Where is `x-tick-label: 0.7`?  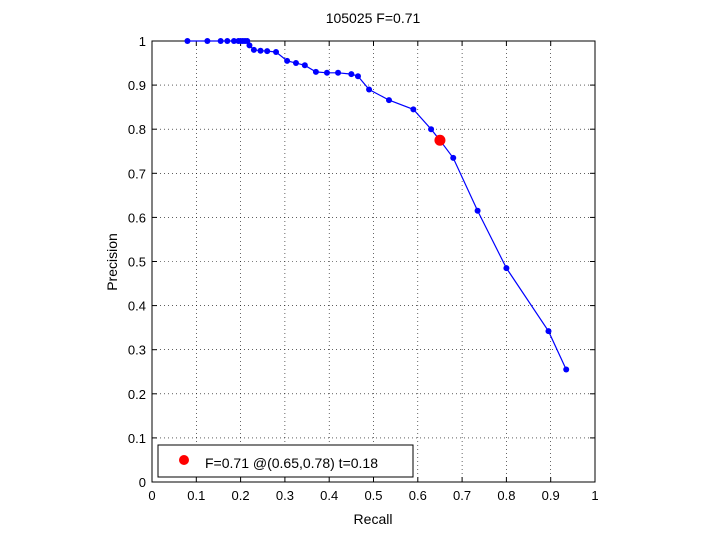 x-tick-label: 0.7 is located at coordinates (462, 495).